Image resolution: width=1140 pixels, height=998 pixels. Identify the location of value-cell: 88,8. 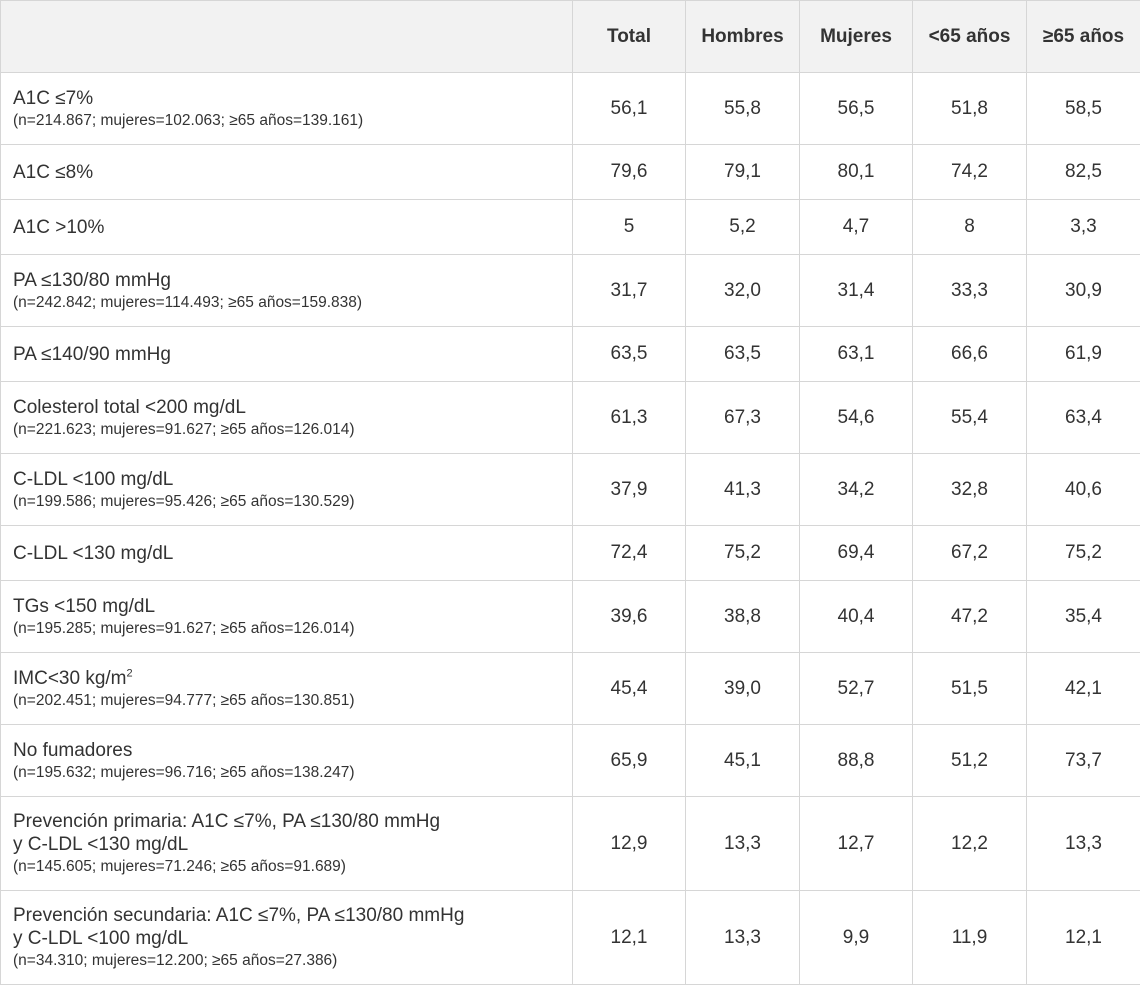
(856, 760).